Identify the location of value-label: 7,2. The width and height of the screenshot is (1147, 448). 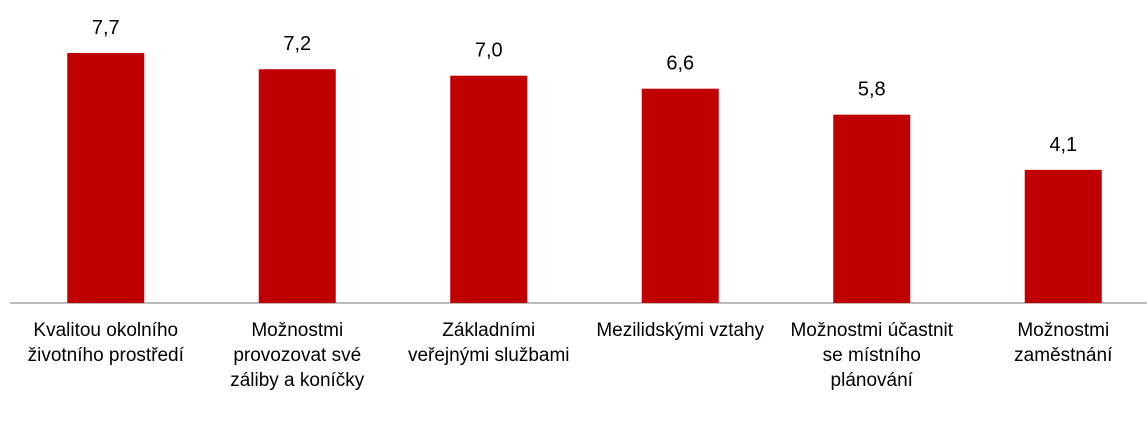
(297, 44).